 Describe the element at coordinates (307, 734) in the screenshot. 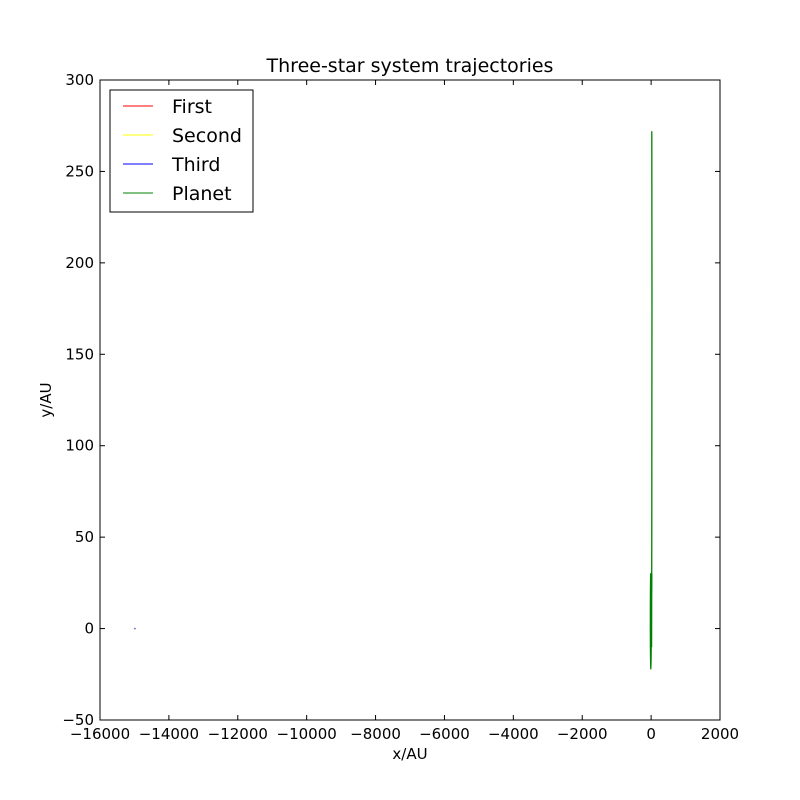

I see `x-tick-label: −10000` at that location.